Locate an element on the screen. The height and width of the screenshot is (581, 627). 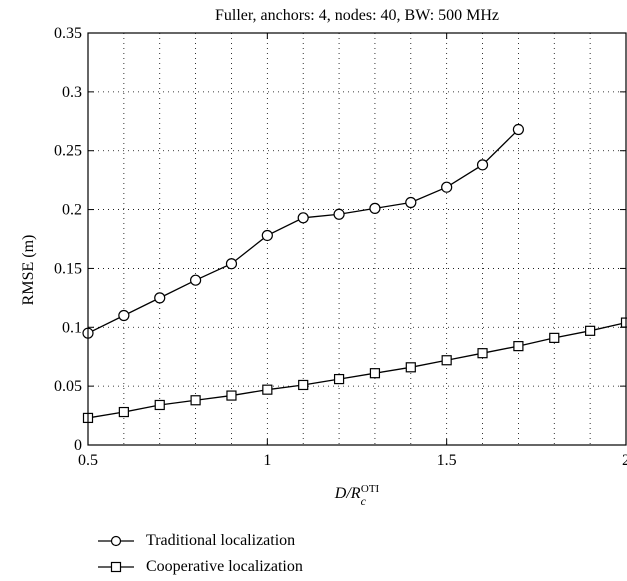
x-tick-label: 1 is located at coordinates (267, 460).